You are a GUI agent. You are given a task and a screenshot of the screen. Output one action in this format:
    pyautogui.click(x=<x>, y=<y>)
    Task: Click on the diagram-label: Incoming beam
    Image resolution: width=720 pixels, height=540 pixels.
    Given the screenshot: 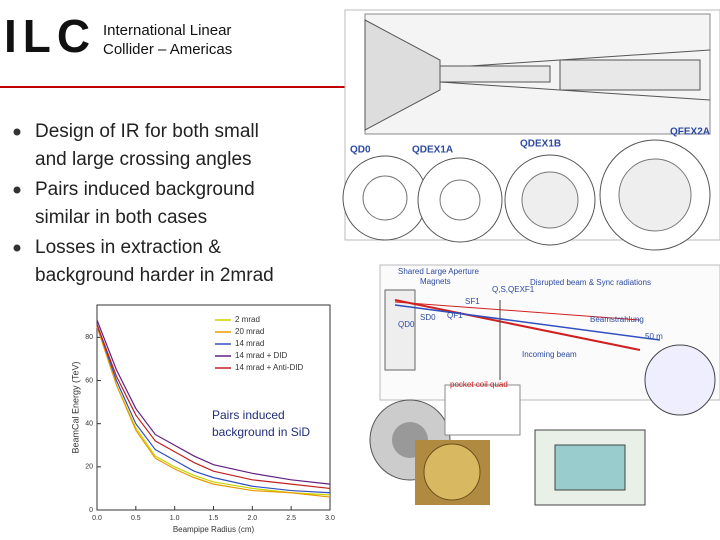 What is the action you would take?
    pyautogui.click(x=549, y=354)
    